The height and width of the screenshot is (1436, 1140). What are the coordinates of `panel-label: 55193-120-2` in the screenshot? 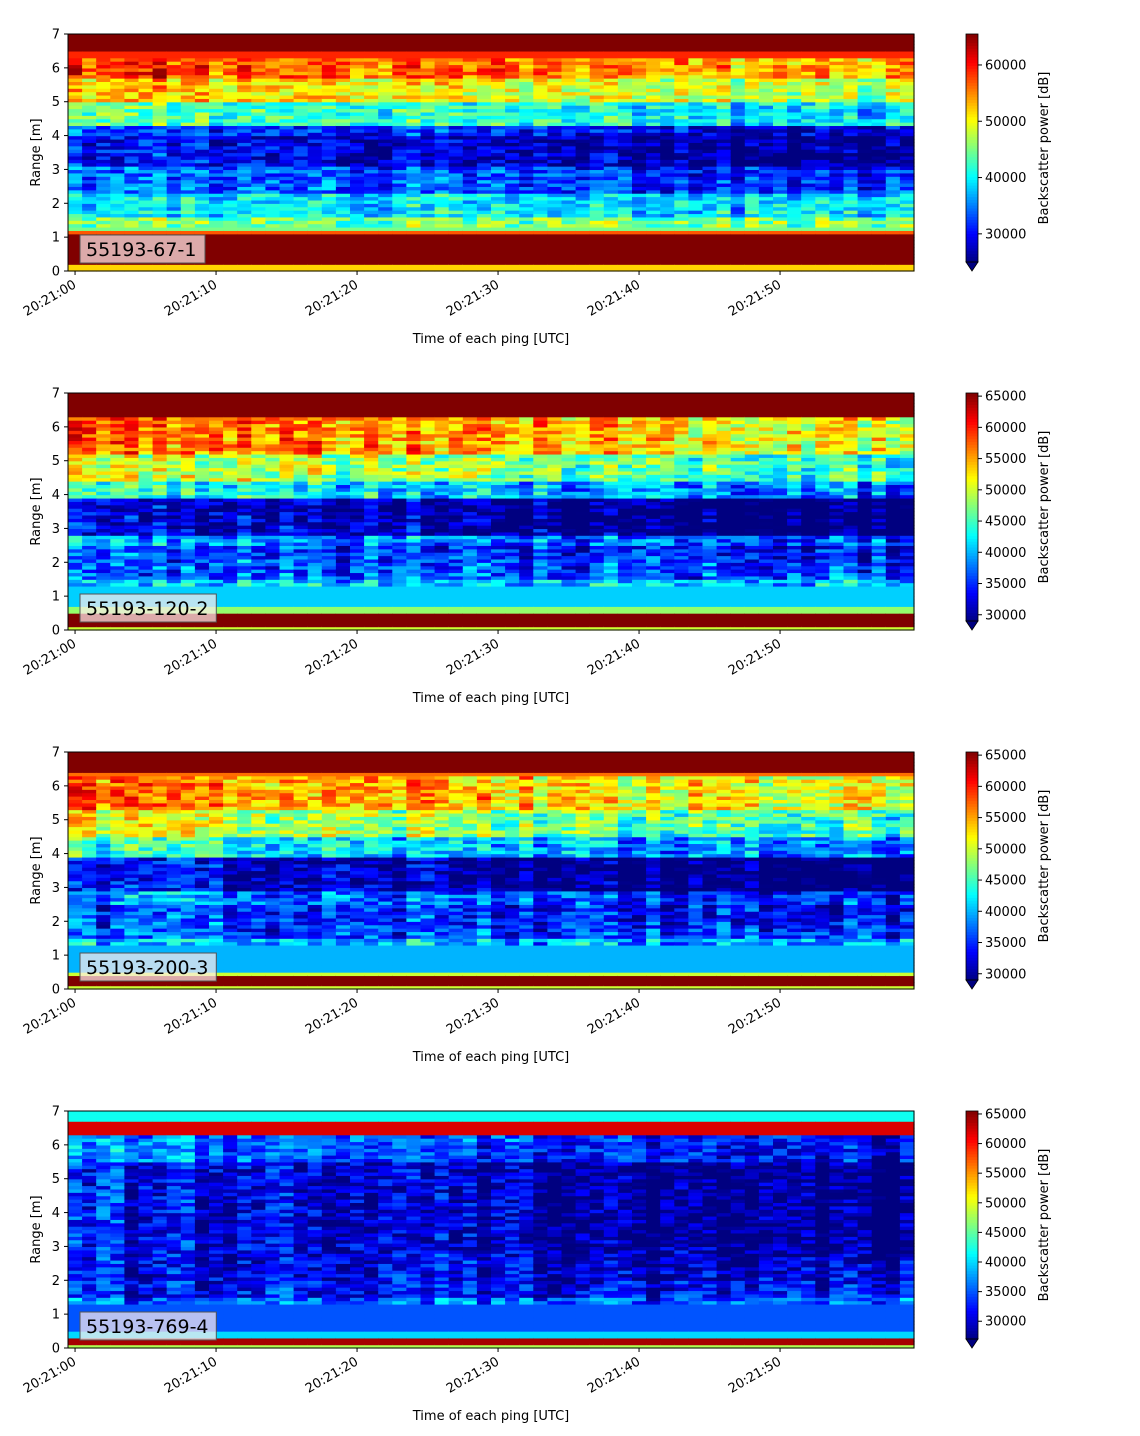 It's located at (148, 608).